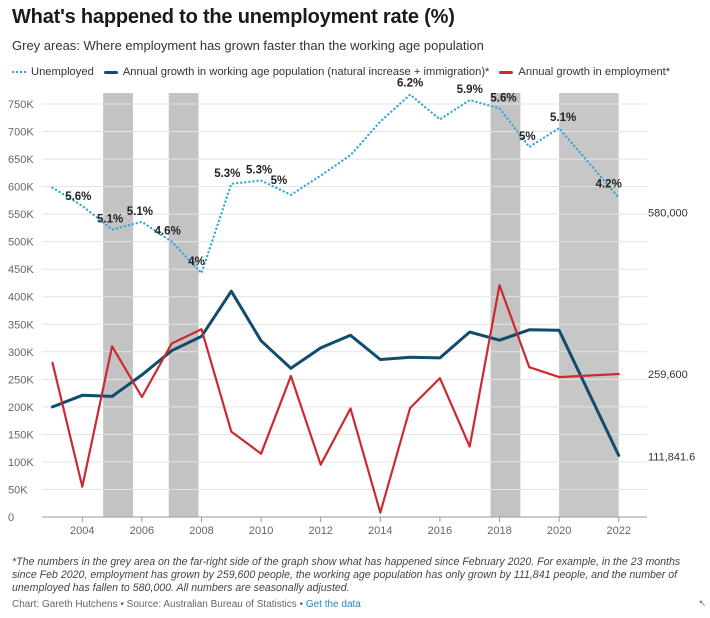 The image size is (710, 618). I want to click on get-the-data-link: Get the data, so click(333, 604).